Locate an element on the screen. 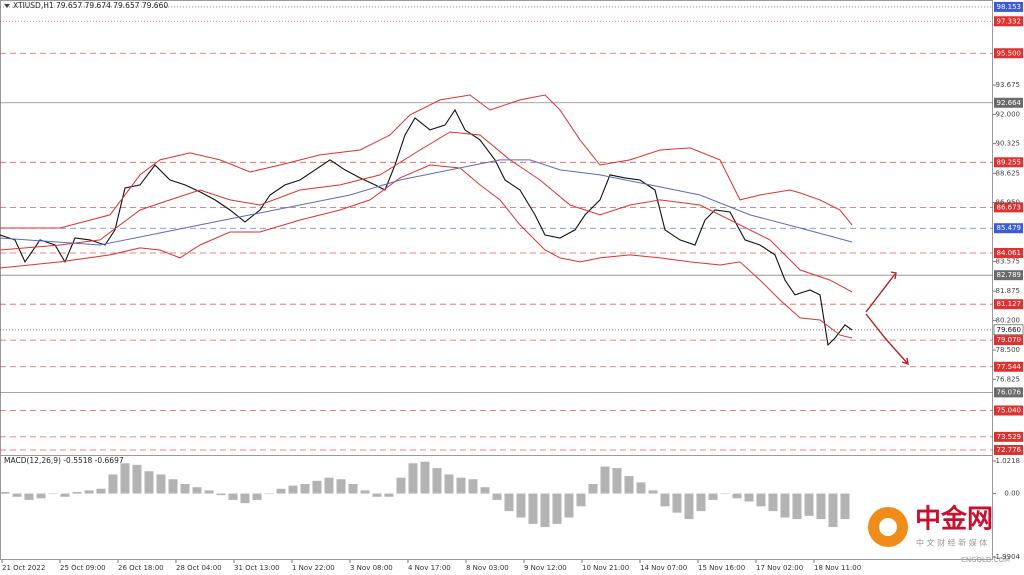 Image resolution: width=1024 pixels, height=575 pixels. indicator-line is located at coordinates (426, 202).